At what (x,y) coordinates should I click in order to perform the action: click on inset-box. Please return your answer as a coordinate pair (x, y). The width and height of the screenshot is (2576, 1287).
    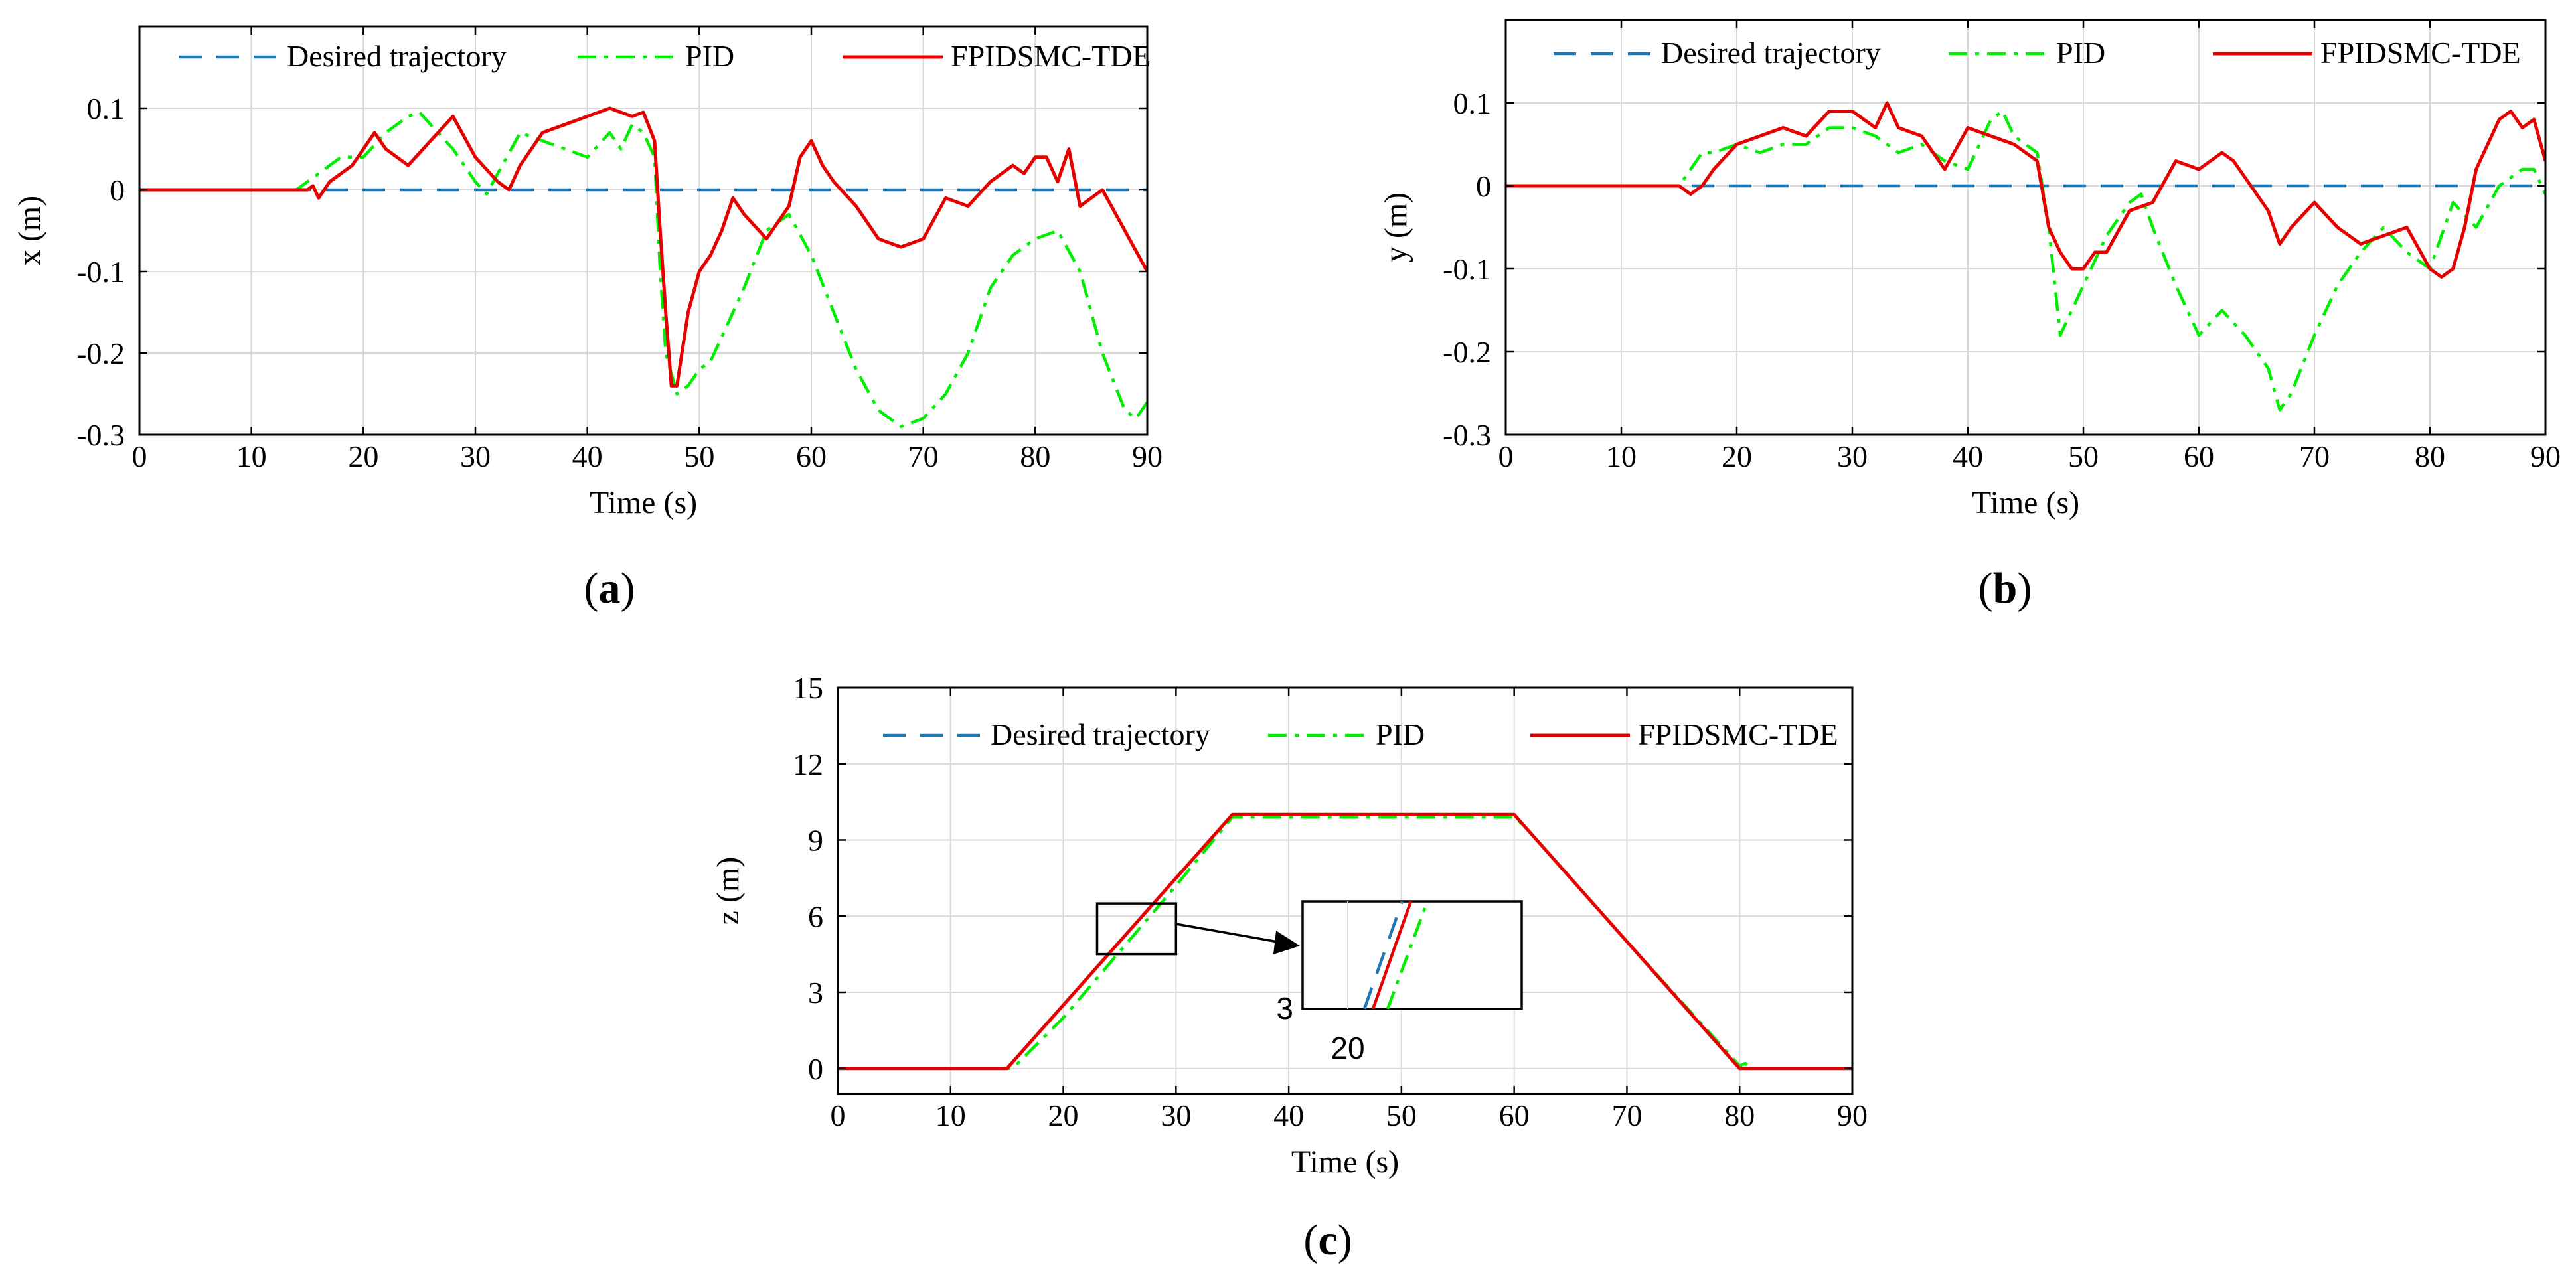
    Looking at the image, I should click on (1412, 955).